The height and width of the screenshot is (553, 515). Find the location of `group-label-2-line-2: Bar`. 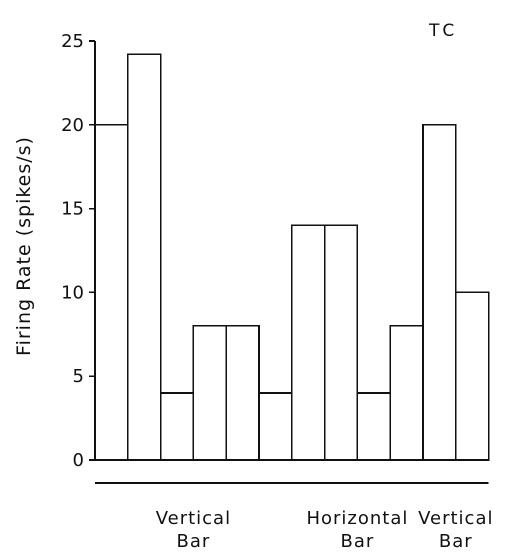

group-label-2-line-2: Bar is located at coordinates (358, 541).